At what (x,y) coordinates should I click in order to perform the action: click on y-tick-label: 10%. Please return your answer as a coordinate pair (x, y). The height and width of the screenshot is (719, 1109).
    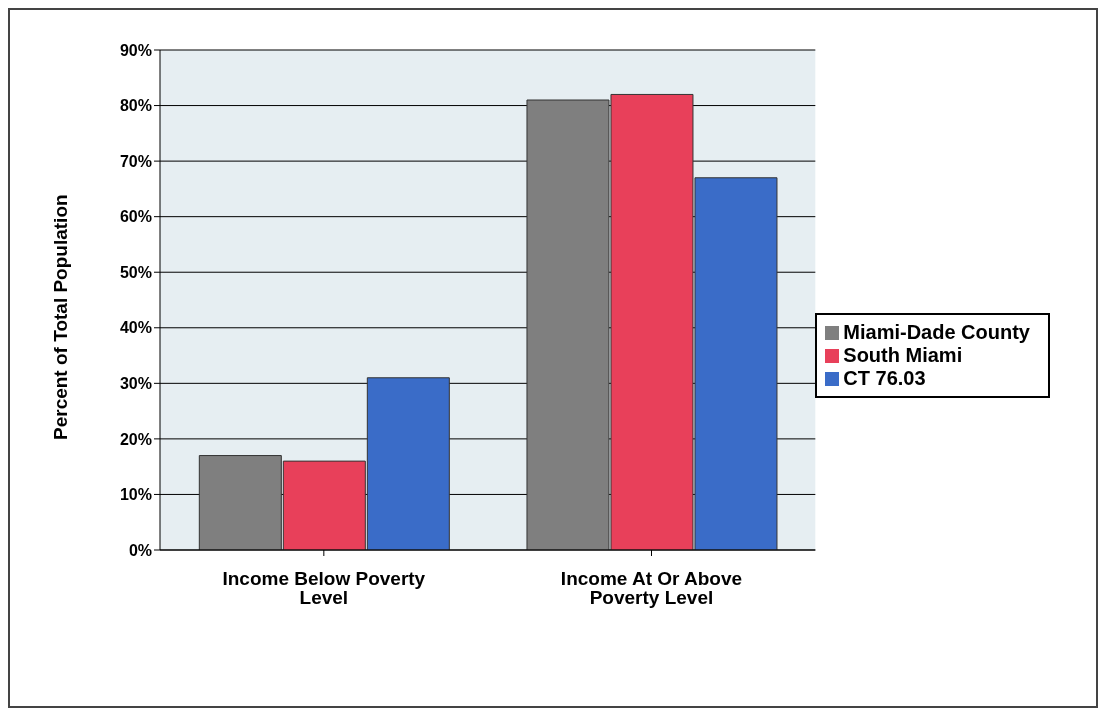
    Looking at the image, I should click on (135, 495).